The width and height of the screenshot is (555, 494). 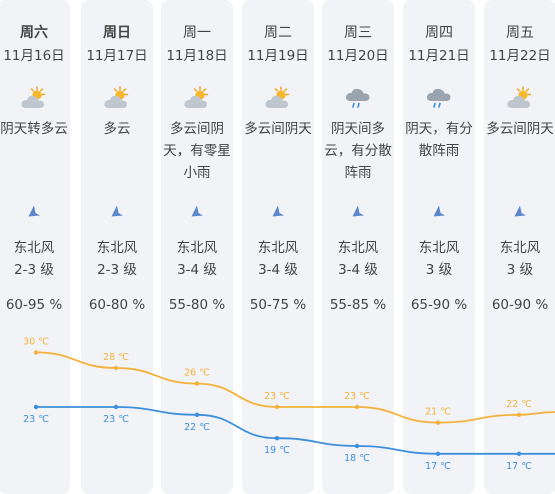 What do you see at coordinates (520, 33) in the screenshot?
I see `day-name: 周五` at bounding box center [520, 33].